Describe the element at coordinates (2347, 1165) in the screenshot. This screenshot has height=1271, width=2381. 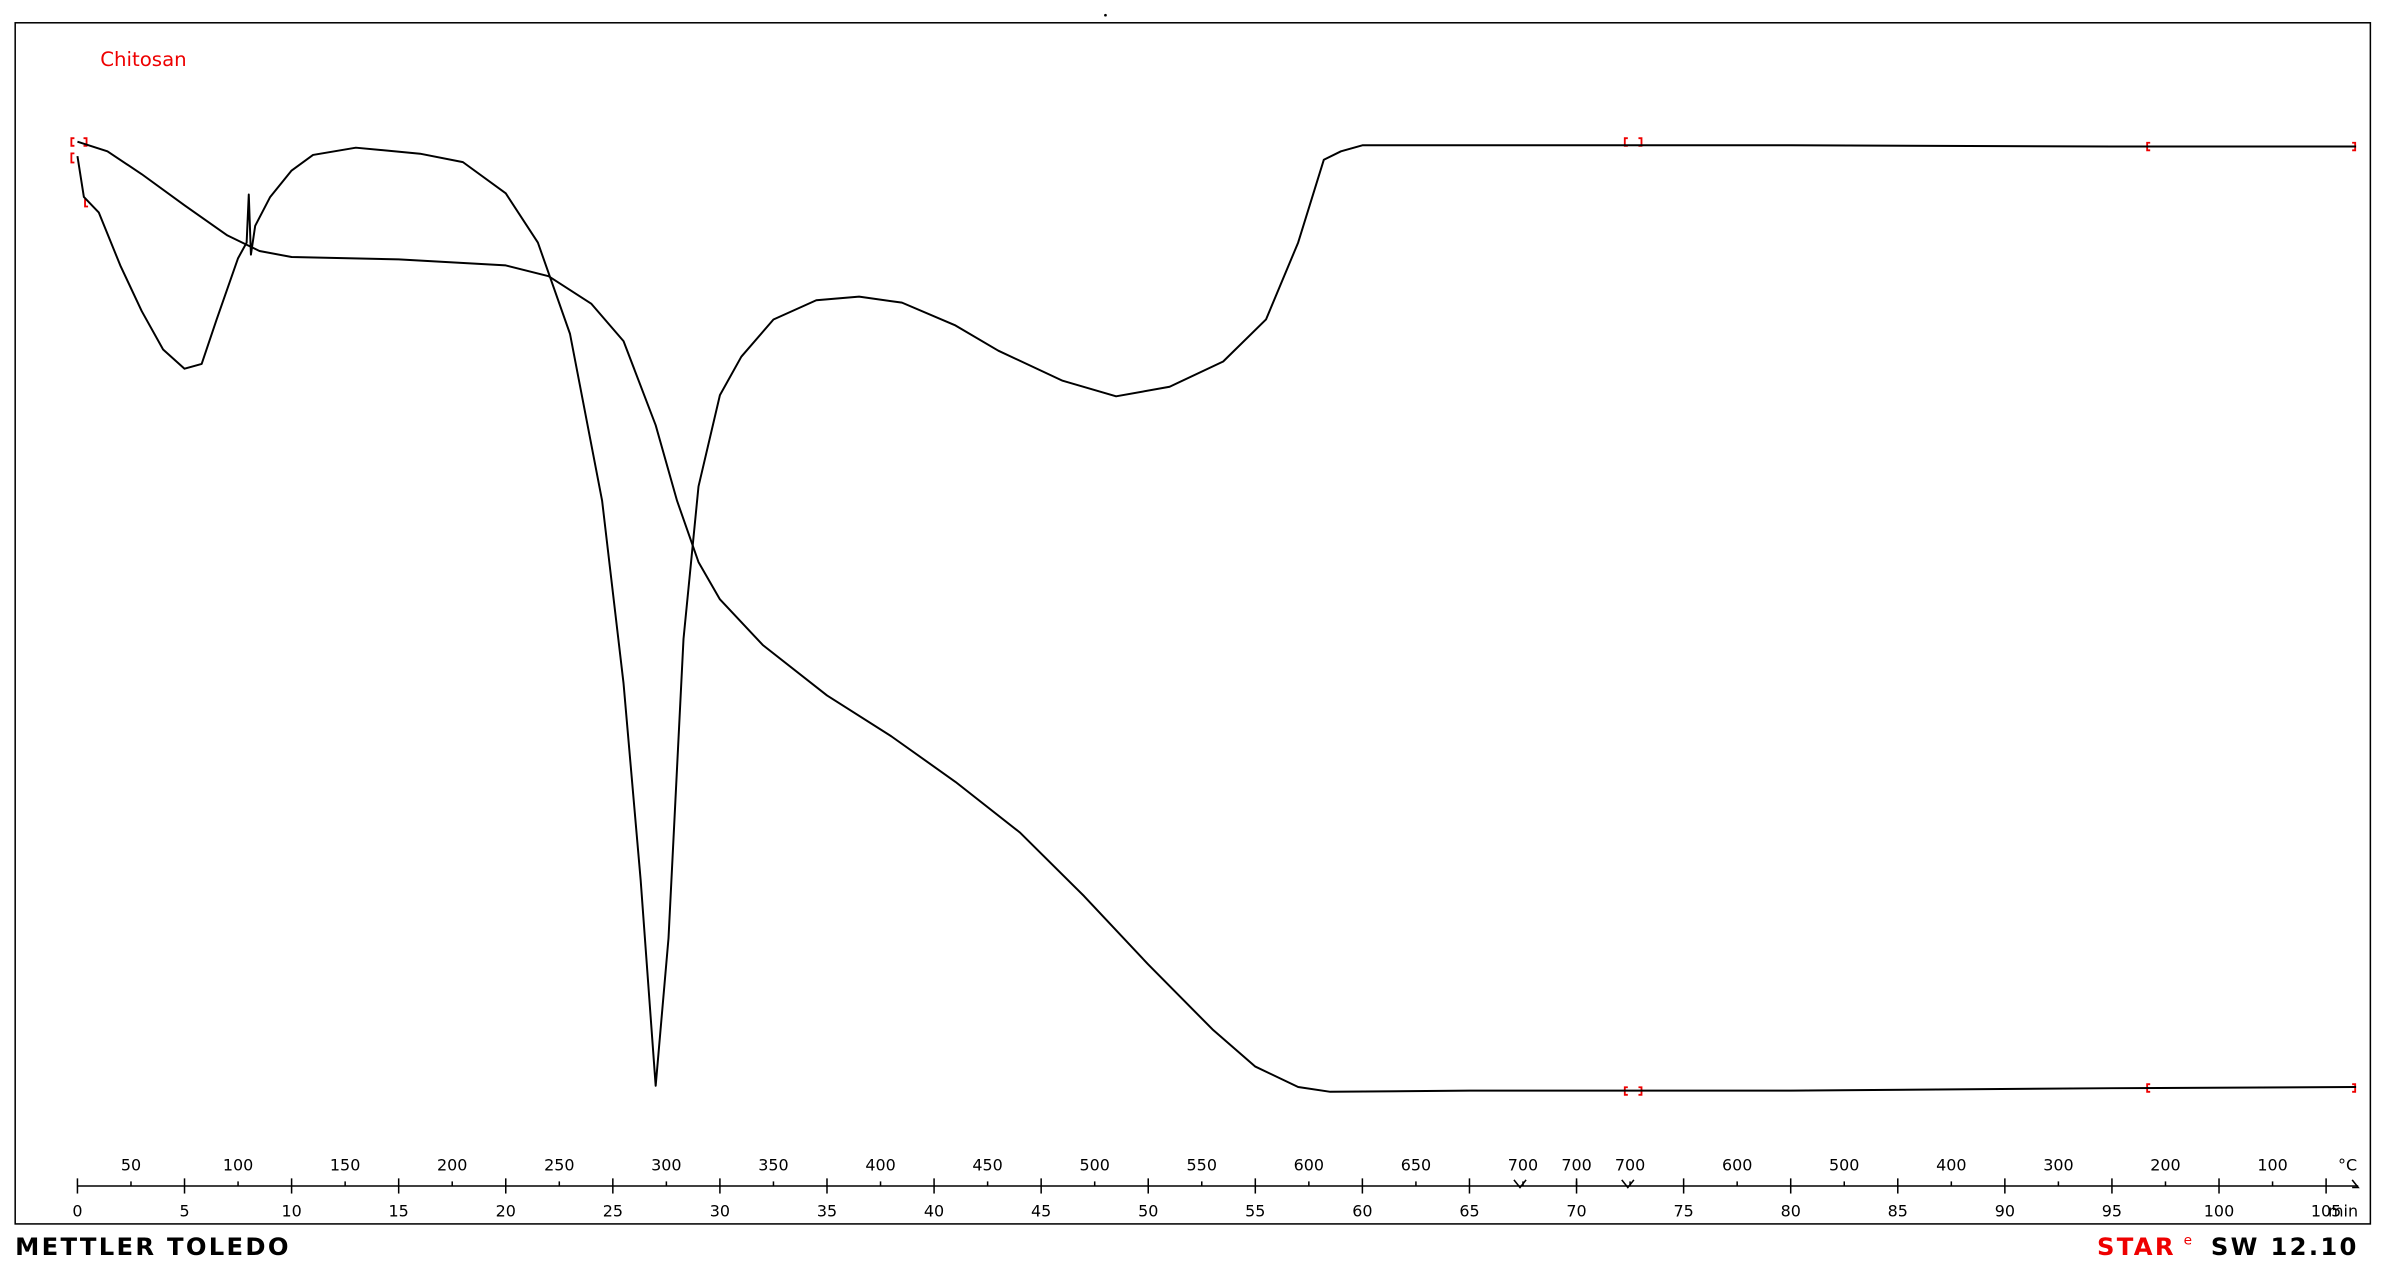
I see `temperature-unit: °C` at that location.